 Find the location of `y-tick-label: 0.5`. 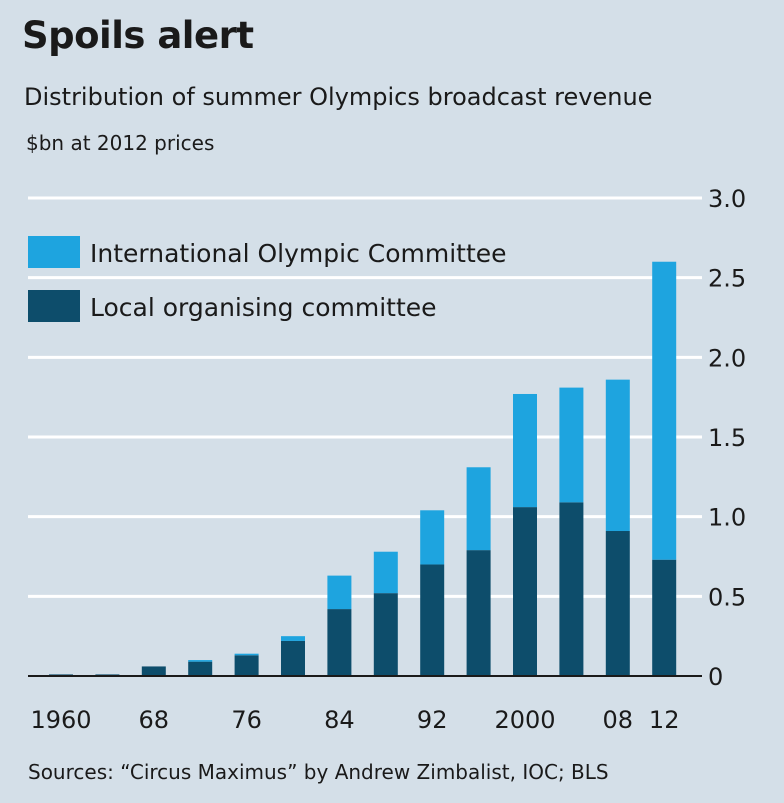

y-tick-label: 0.5 is located at coordinates (727, 597).